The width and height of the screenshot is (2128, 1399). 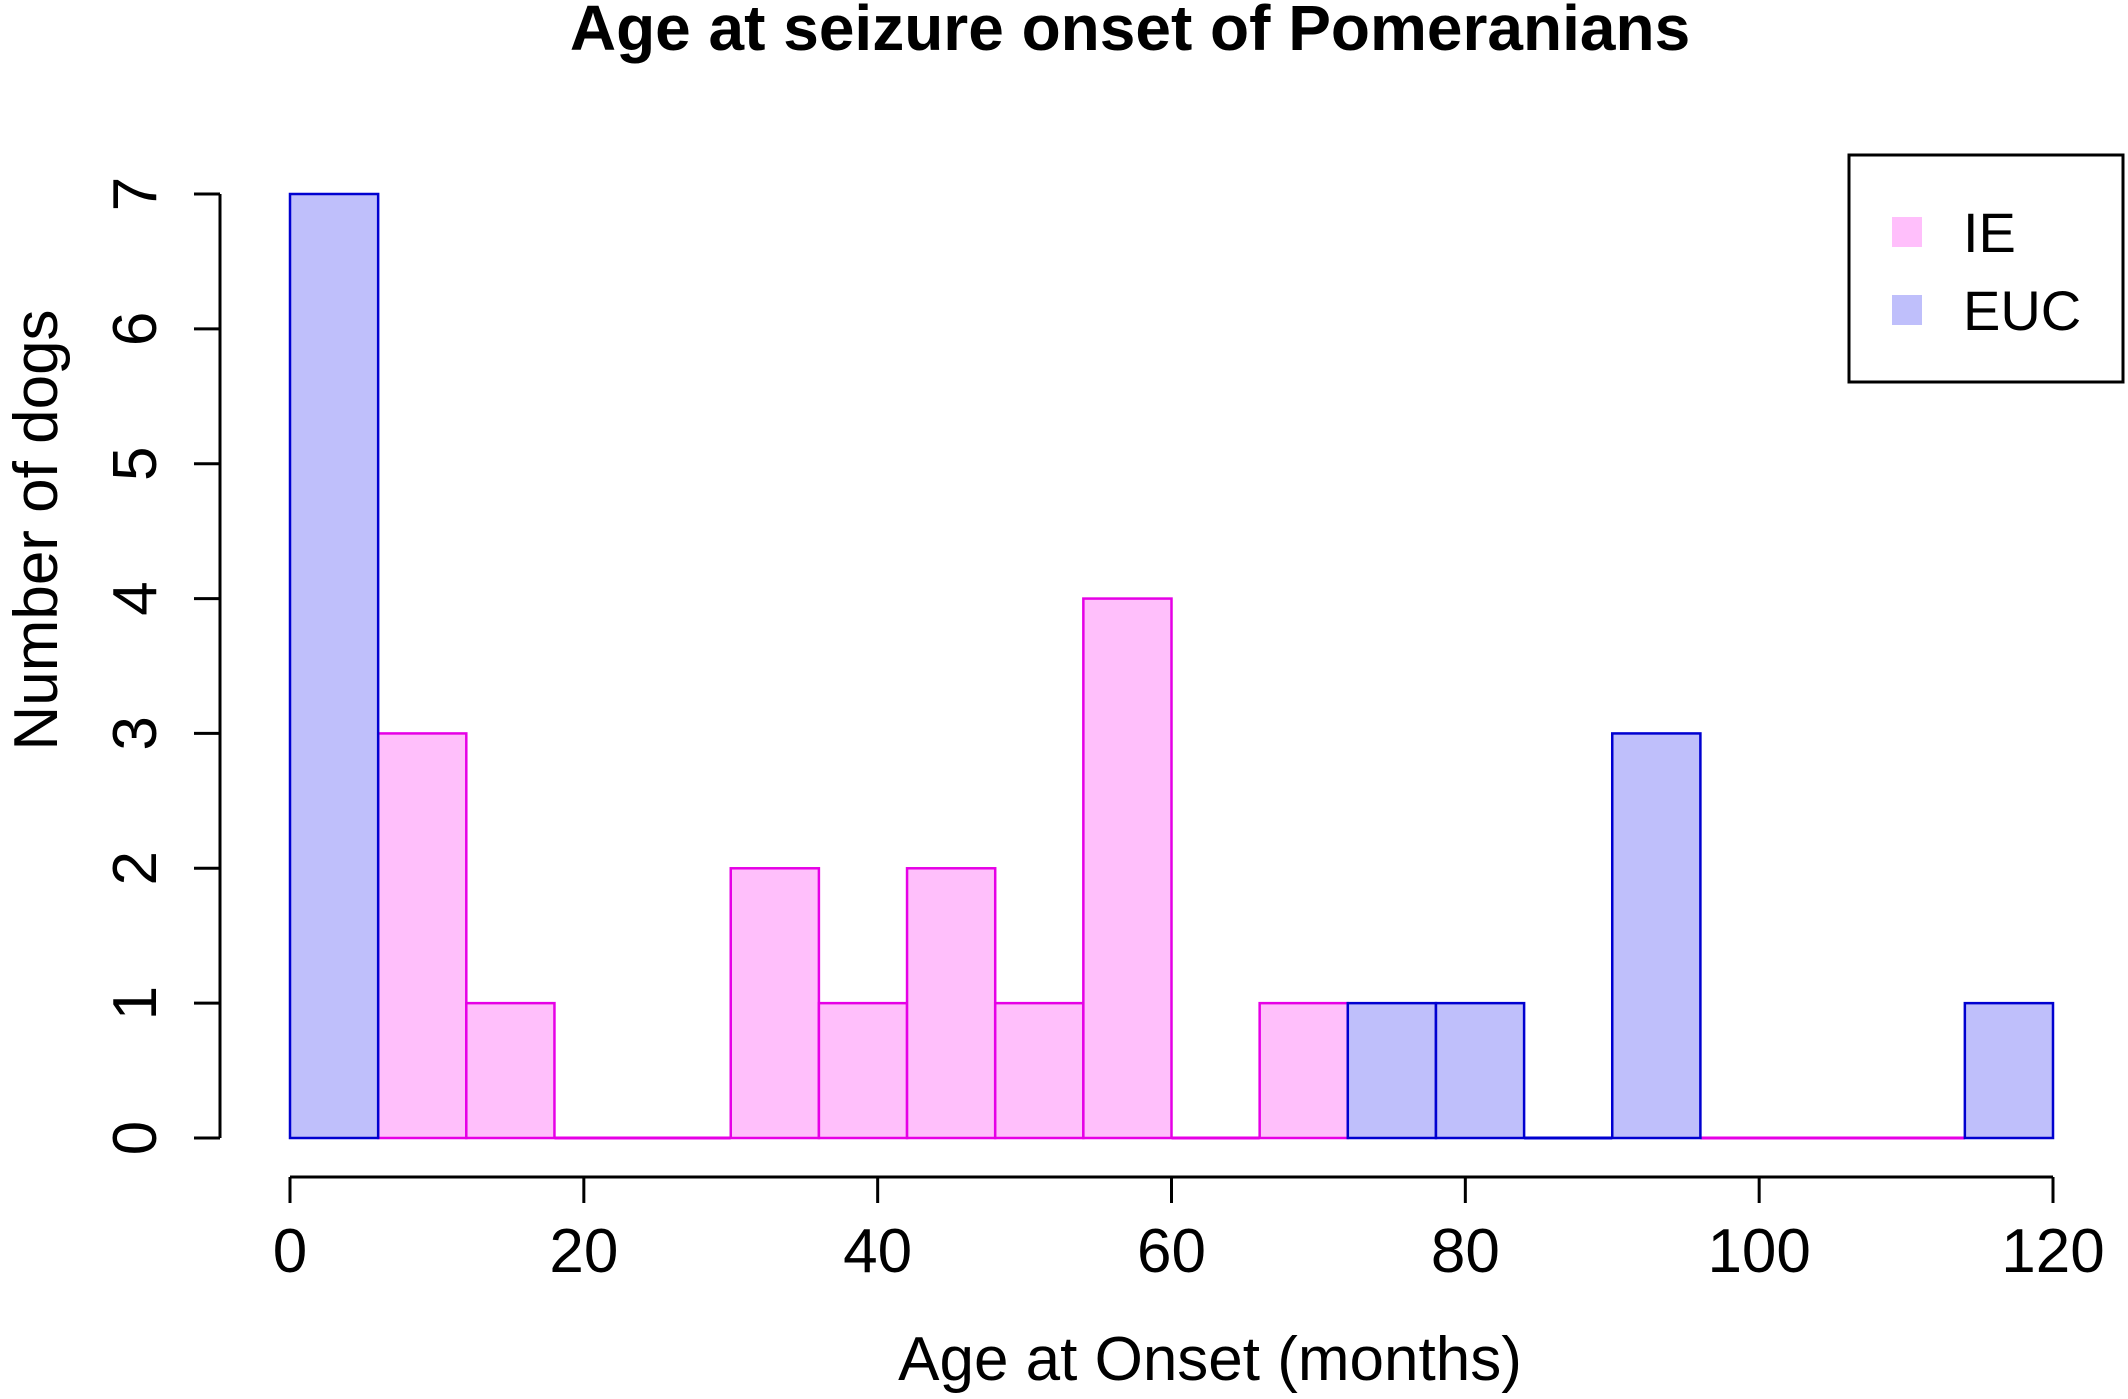 I want to click on x-tick-label: 60, so click(x=1171, y=1251).